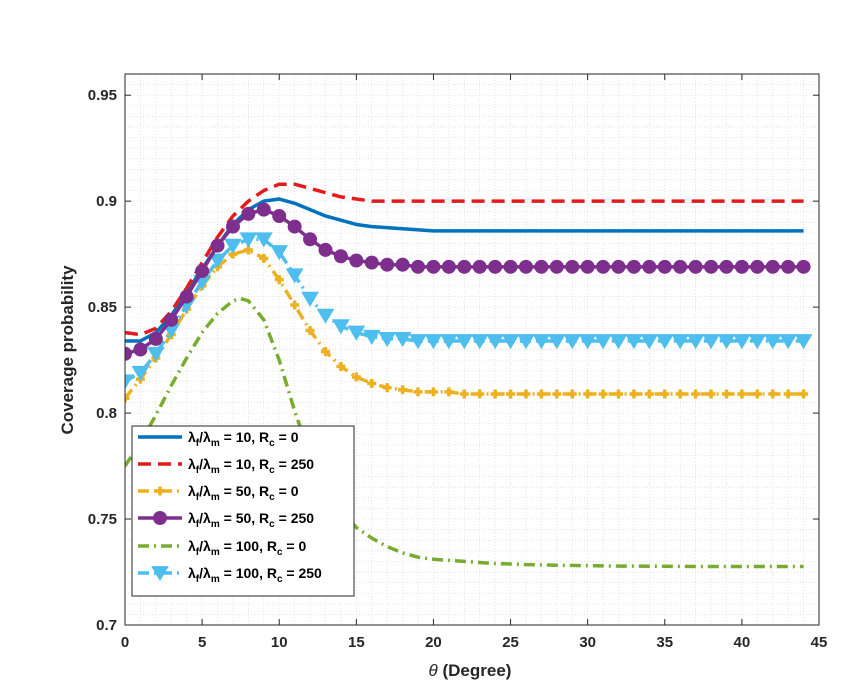  What do you see at coordinates (198, 579) in the screenshot?
I see `legend-entry-6-sub-f: f` at bounding box center [198, 579].